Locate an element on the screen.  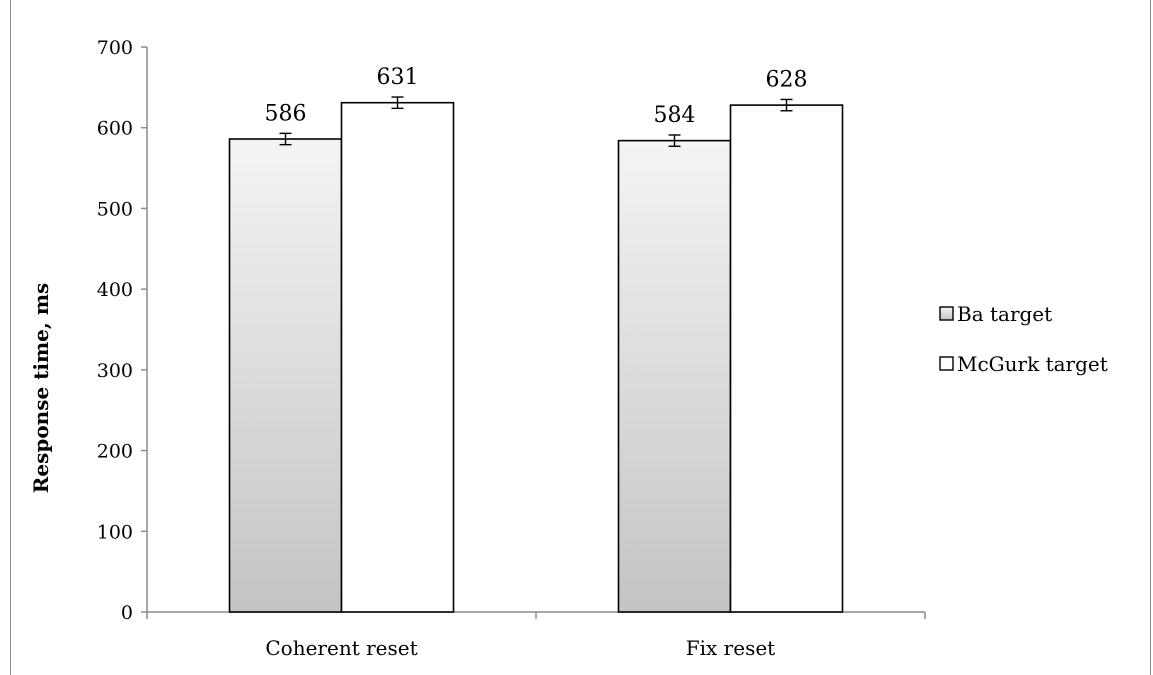
legend-label: Ba target is located at coordinates (1004, 314).